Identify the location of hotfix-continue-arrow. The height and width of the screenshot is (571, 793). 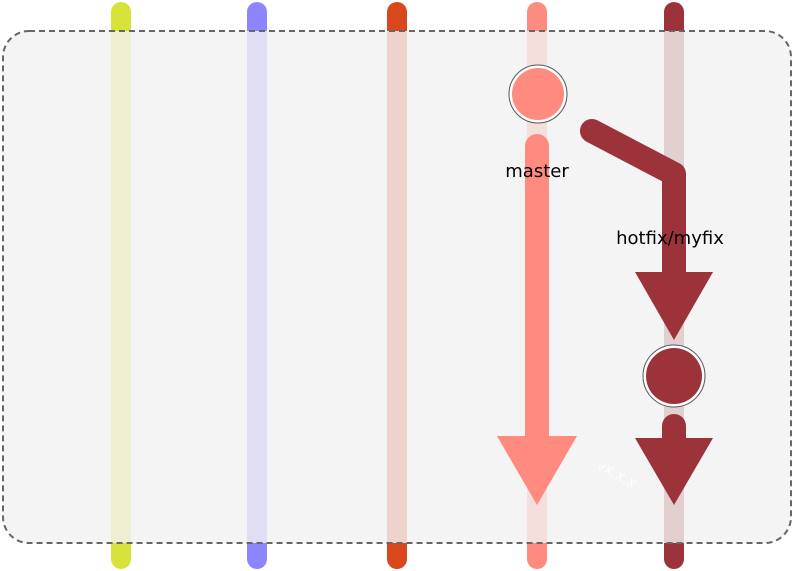
(674, 459).